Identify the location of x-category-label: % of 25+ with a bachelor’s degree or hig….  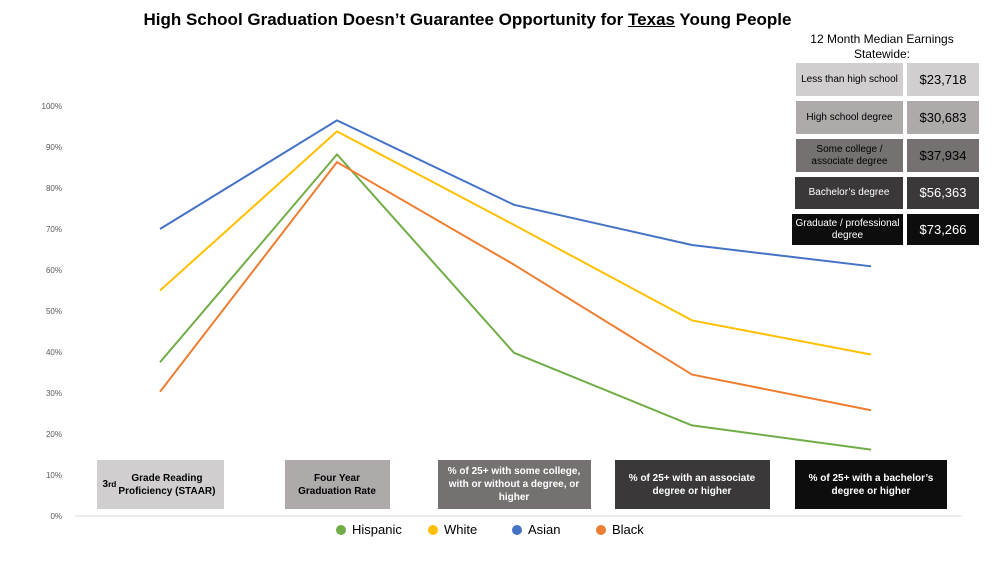
(871, 484).